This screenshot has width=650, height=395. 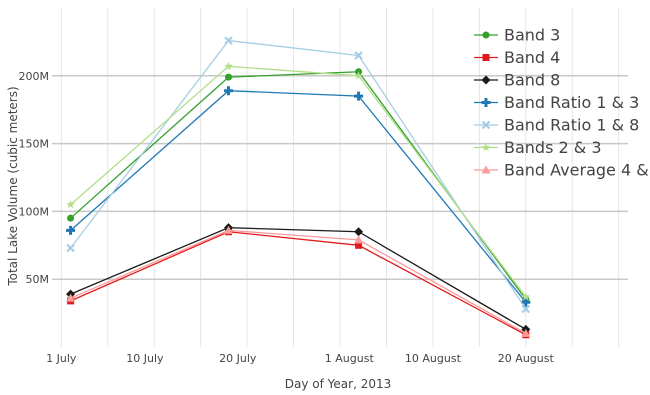 What do you see at coordinates (532, 57) in the screenshot?
I see `legend-label: Band 4` at bounding box center [532, 57].